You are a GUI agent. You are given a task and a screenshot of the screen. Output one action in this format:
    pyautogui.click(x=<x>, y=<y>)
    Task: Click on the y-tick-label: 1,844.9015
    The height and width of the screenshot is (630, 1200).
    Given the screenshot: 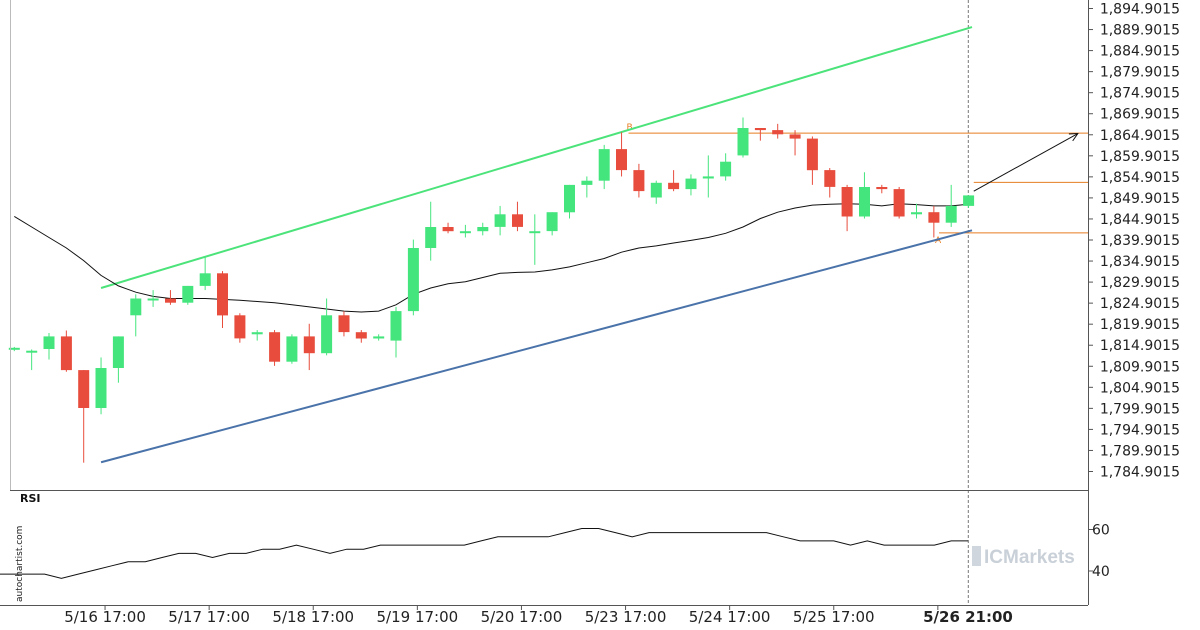 What is the action you would take?
    pyautogui.click(x=1140, y=220)
    